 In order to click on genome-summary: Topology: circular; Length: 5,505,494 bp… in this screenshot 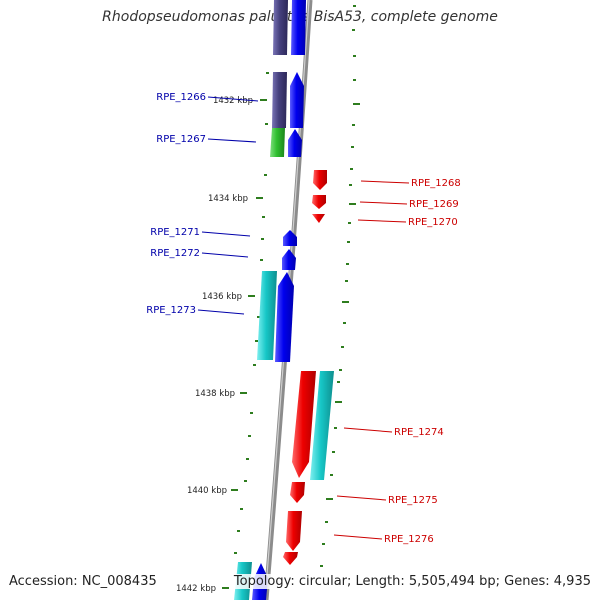, I will do `click(412, 581)`.